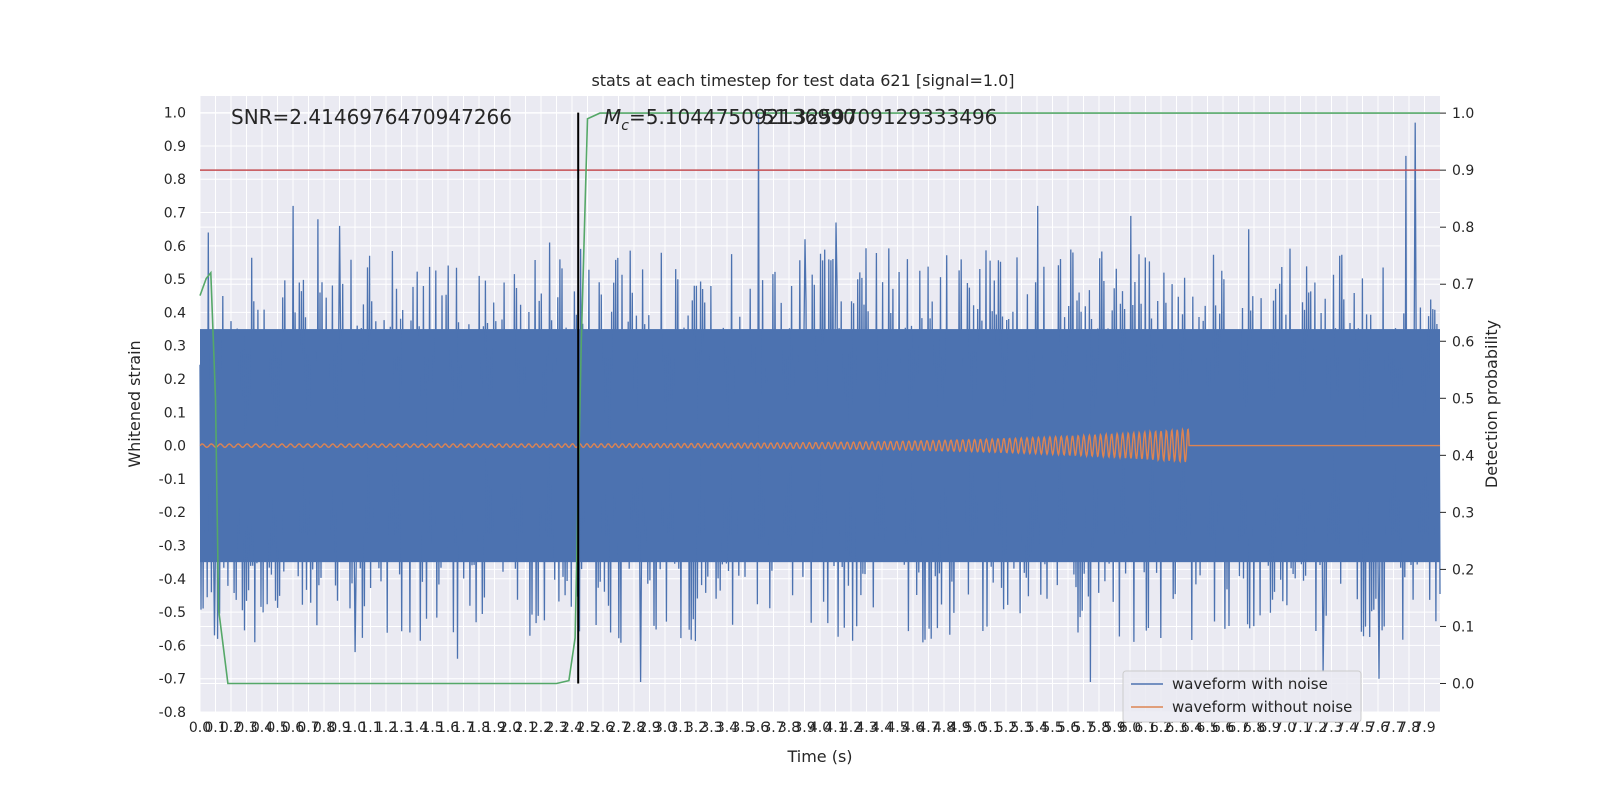  I want to click on x-tick-label: 1.0, so click(355, 728).